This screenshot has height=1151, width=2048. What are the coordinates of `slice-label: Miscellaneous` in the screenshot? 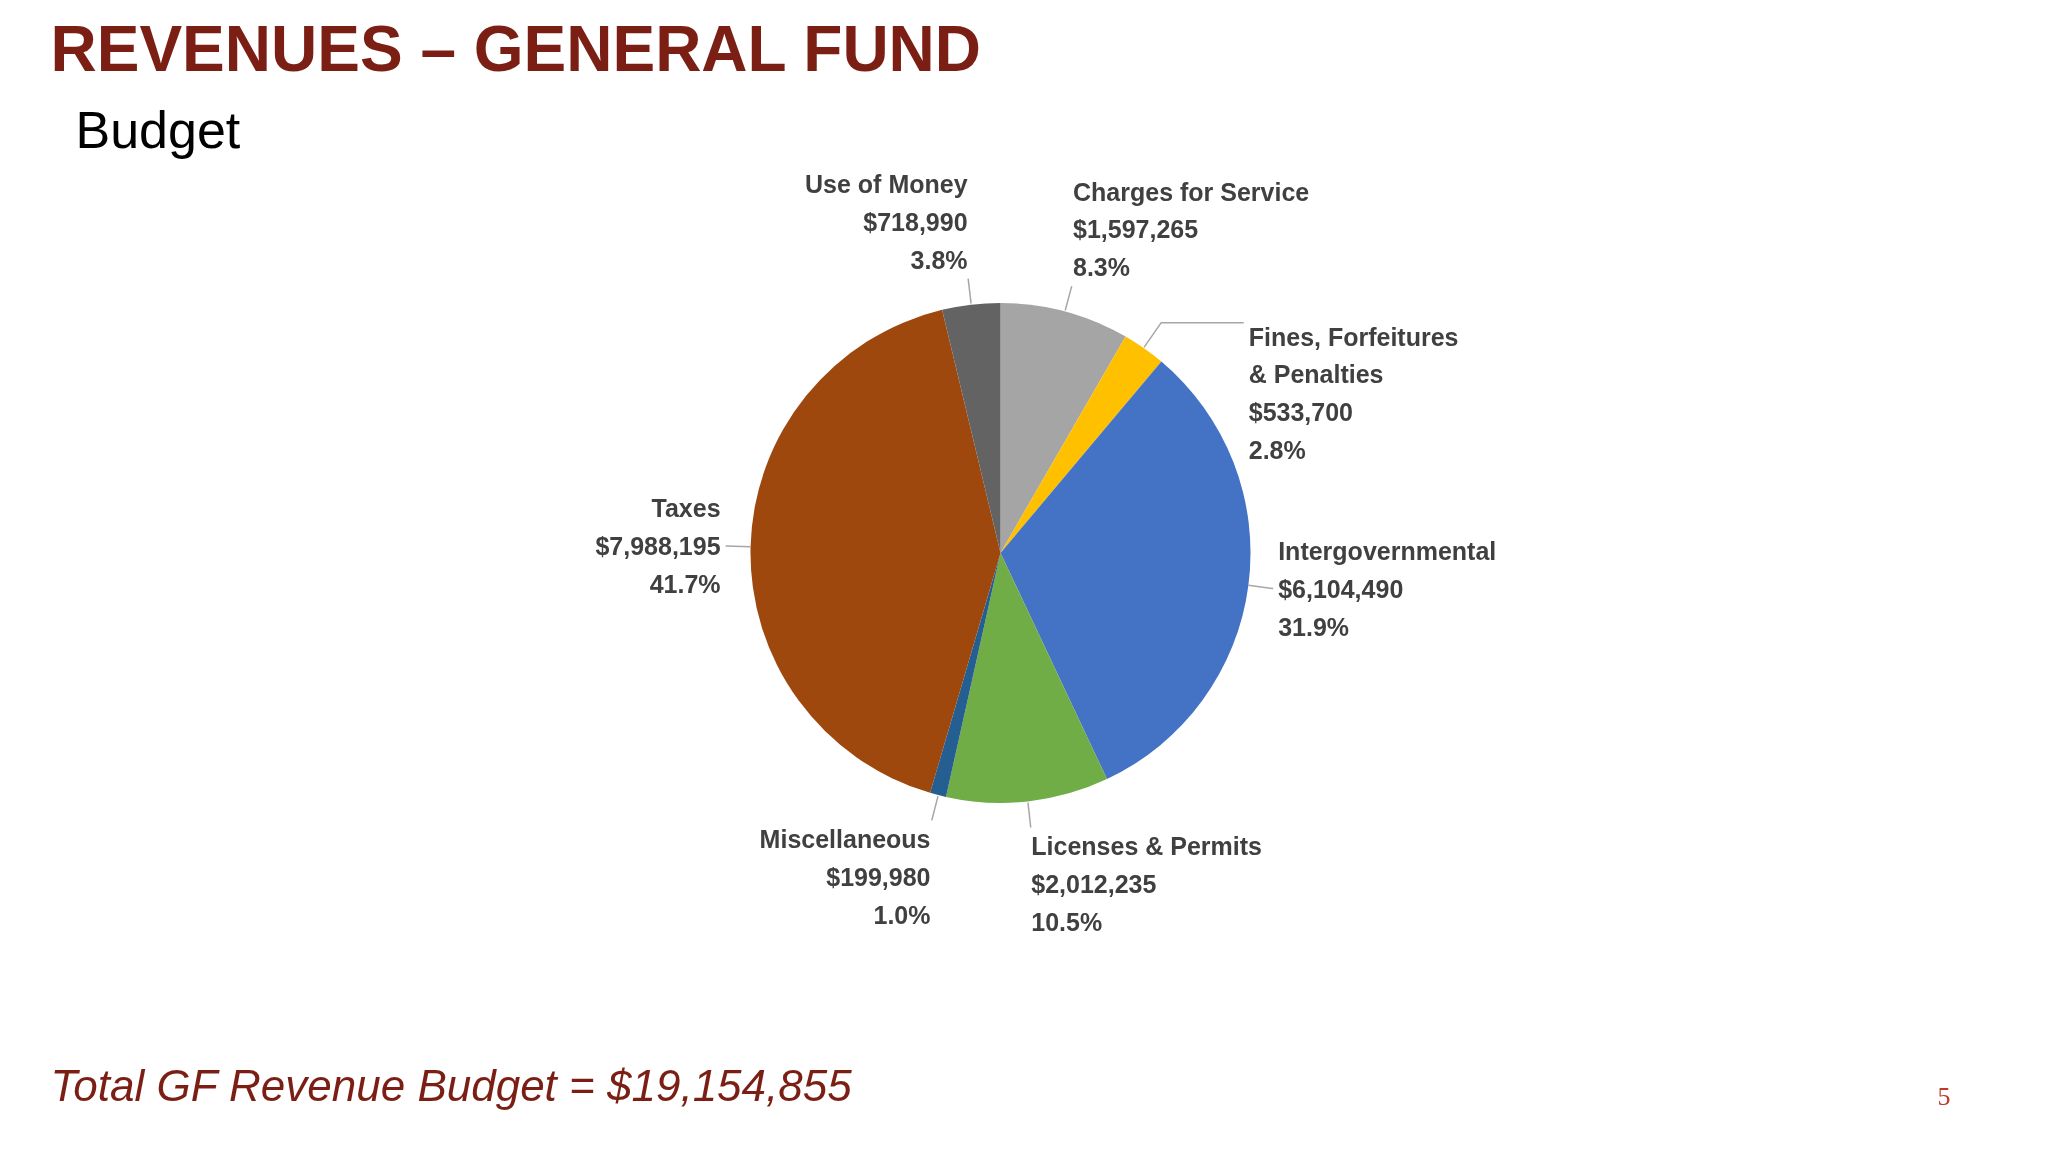 It's located at (845, 839).